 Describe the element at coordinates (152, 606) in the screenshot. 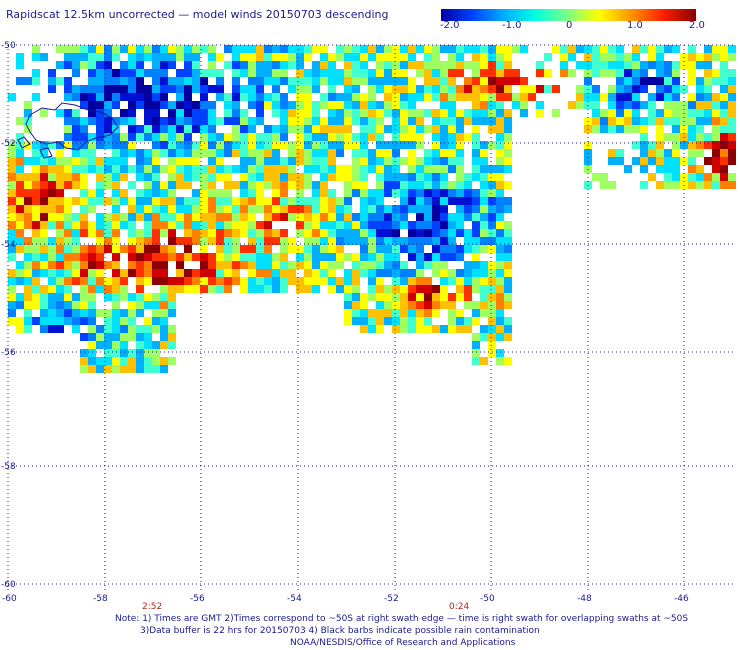

I see `swath-time-left: 2:52` at that location.